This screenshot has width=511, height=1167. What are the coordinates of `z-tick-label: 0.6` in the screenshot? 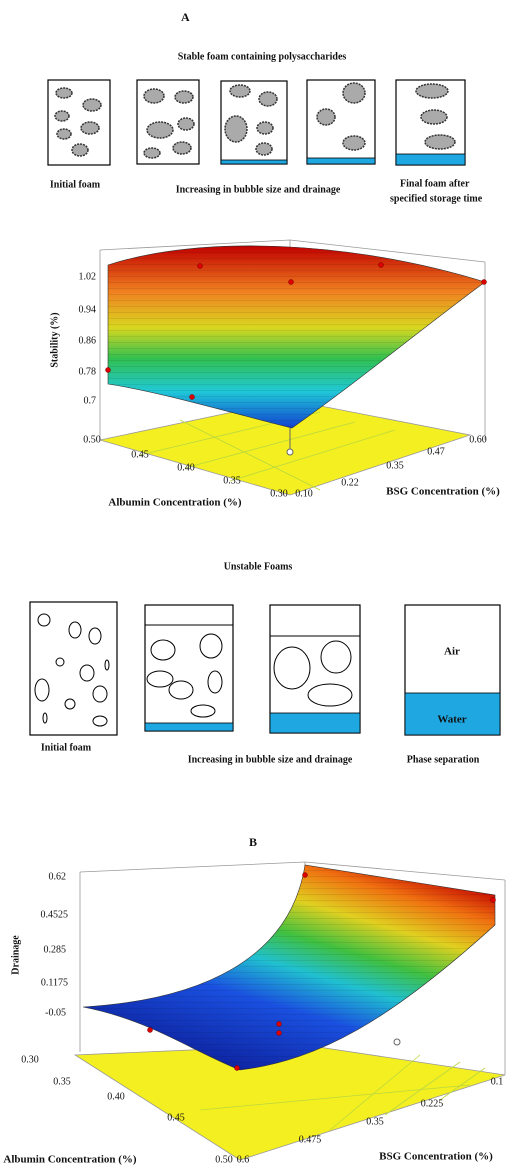 It's located at (243, 1159).